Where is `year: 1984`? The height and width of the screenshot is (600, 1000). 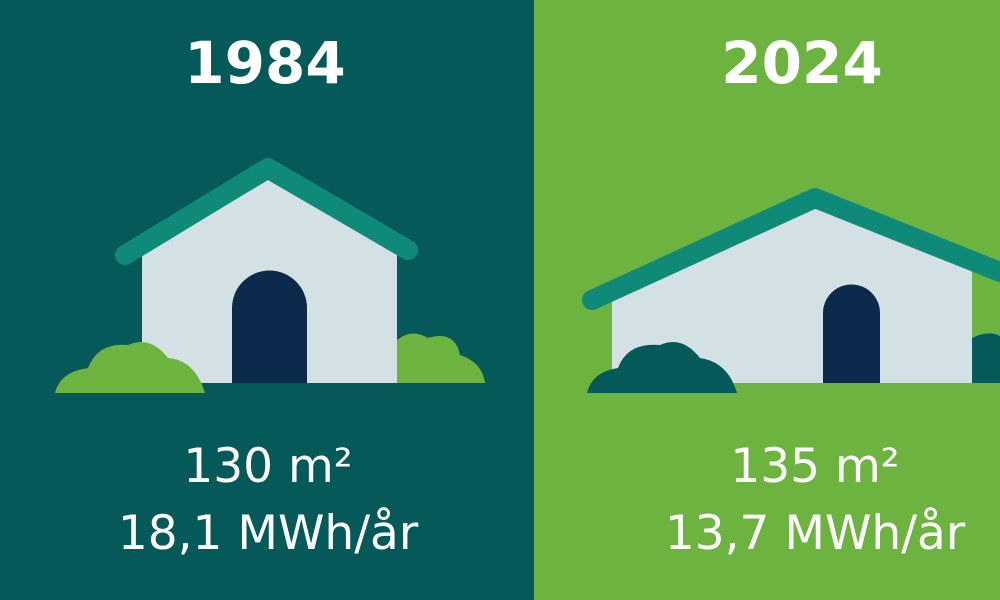 year: 1984 is located at coordinates (264, 63).